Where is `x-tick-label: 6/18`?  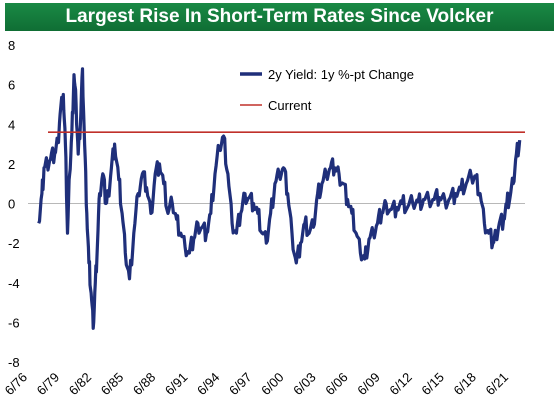 x-tick-label: 6/18 is located at coordinates (465, 384).